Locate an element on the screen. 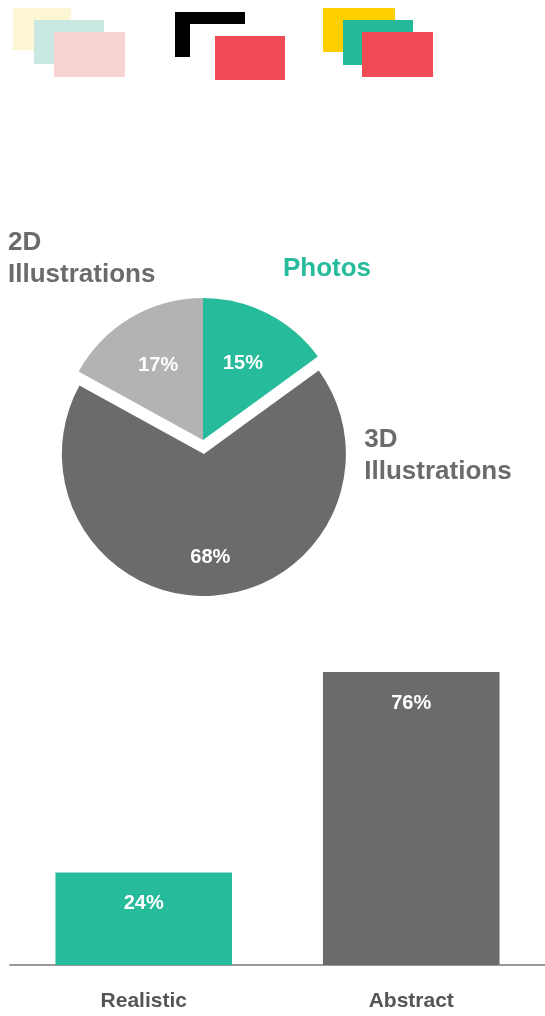  x-tick-label: Abstract is located at coordinates (411, 999).